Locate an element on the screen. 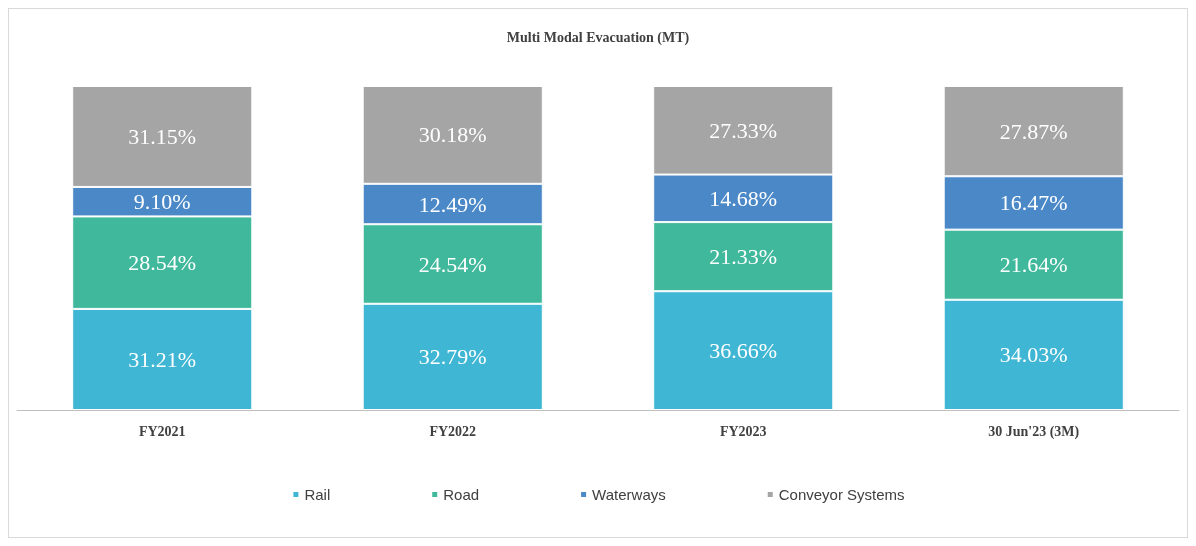 The width and height of the screenshot is (1196, 546). data-label: 32.79% is located at coordinates (452, 357).